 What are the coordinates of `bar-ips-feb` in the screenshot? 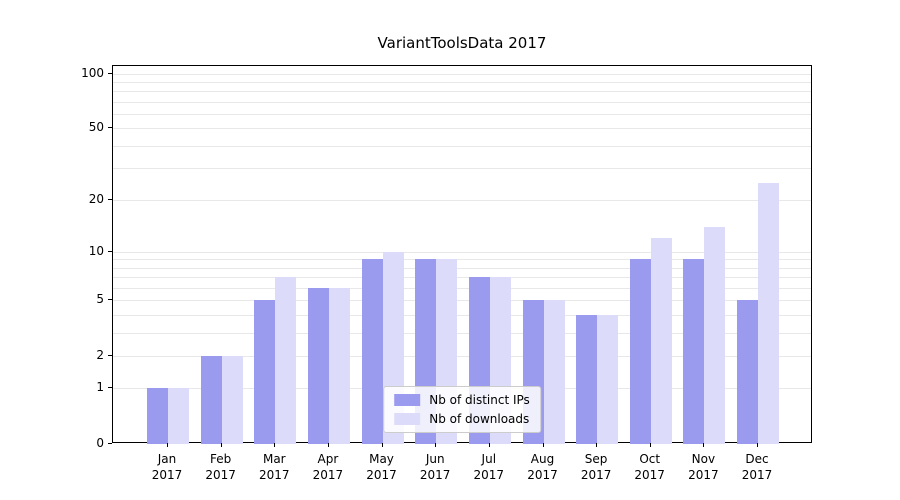 It's located at (211, 399).